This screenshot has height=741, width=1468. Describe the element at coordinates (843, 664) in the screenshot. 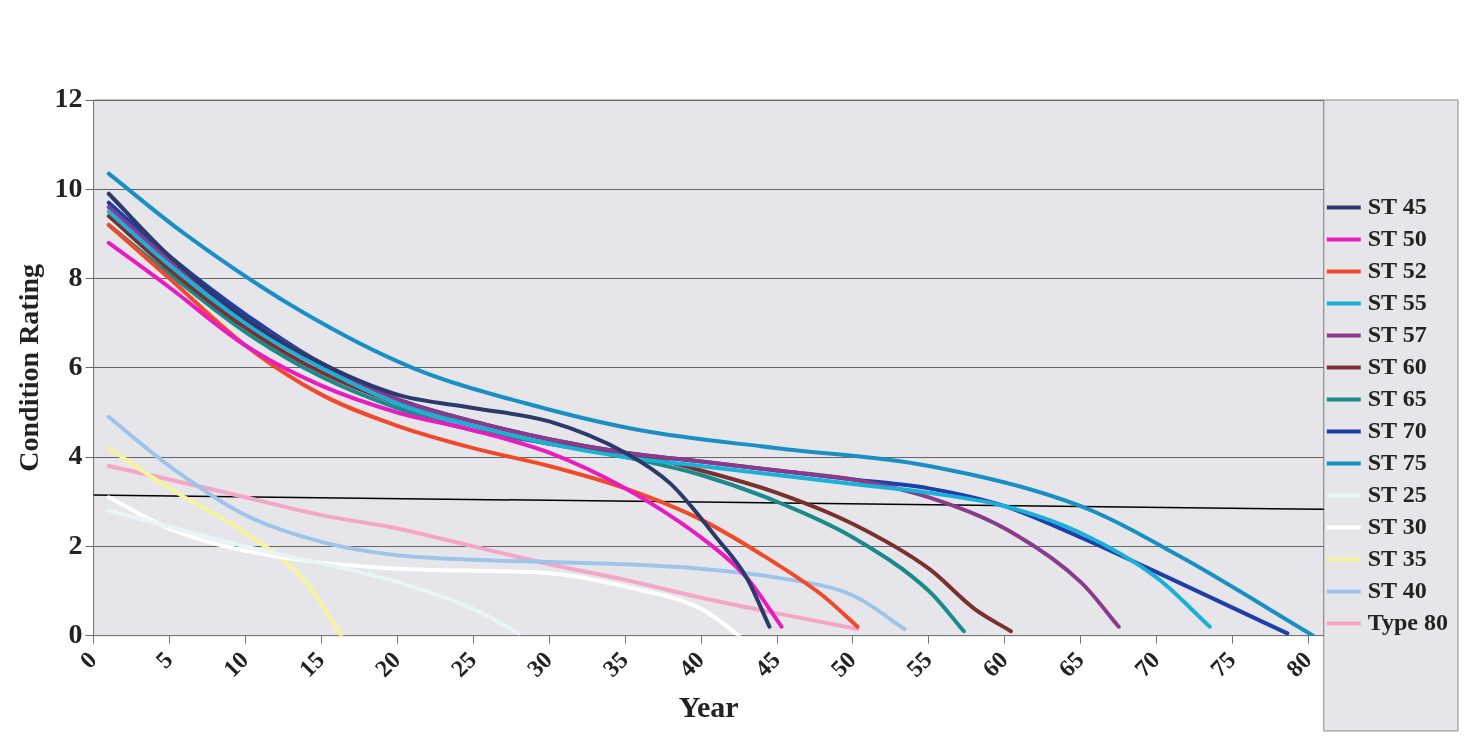

I see `x-tick-label: 50` at that location.